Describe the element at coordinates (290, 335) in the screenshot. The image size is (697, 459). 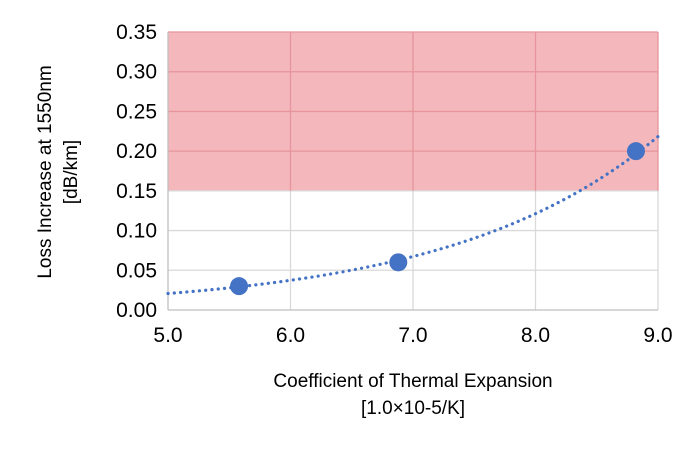
I see `x-tick-label: 6.0` at that location.